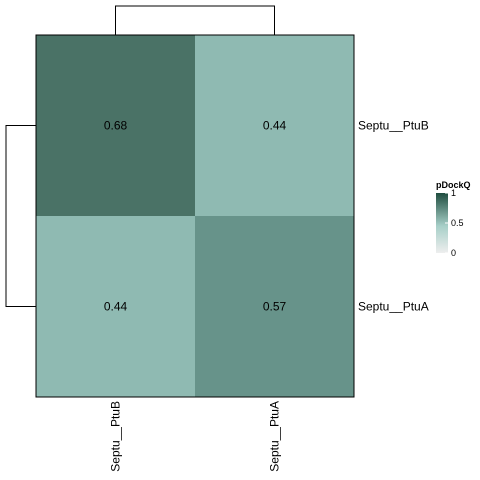 The height and width of the screenshot is (480, 480). I want to click on column-label: Septu__PtuB, so click(116, 436).